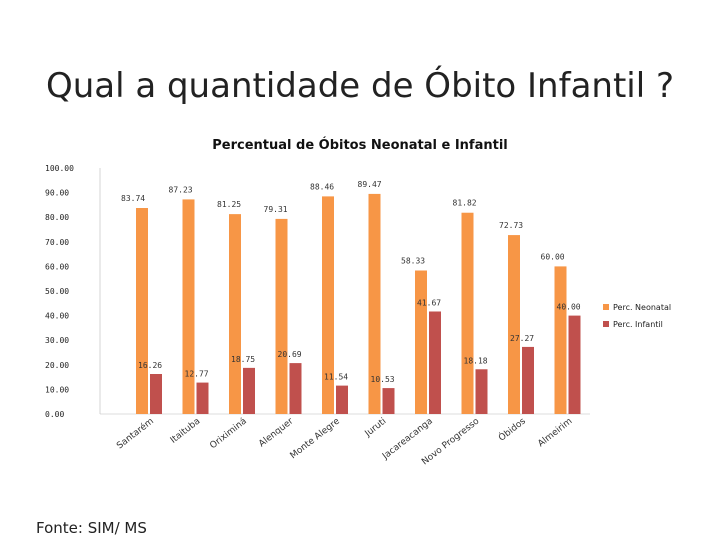 The height and width of the screenshot is (540, 720). I want to click on data-label-infantil: 12.77, so click(197, 374).